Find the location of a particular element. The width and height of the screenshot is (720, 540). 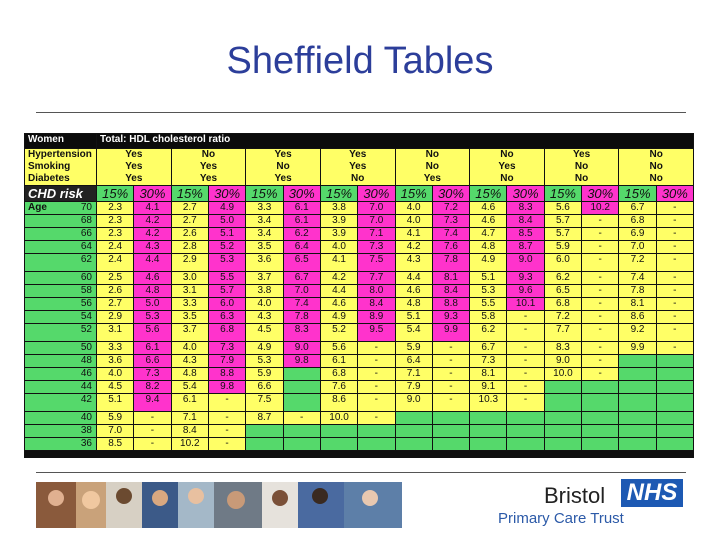

table-cell: 6.8 is located at coordinates (637, 221).